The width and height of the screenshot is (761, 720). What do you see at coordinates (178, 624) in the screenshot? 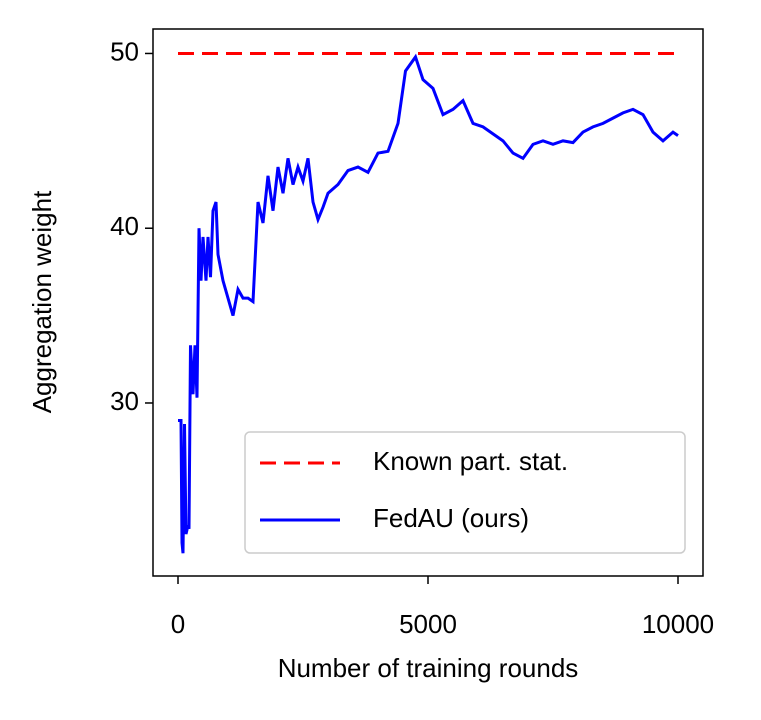
I see `x-tick-label: 0` at bounding box center [178, 624].